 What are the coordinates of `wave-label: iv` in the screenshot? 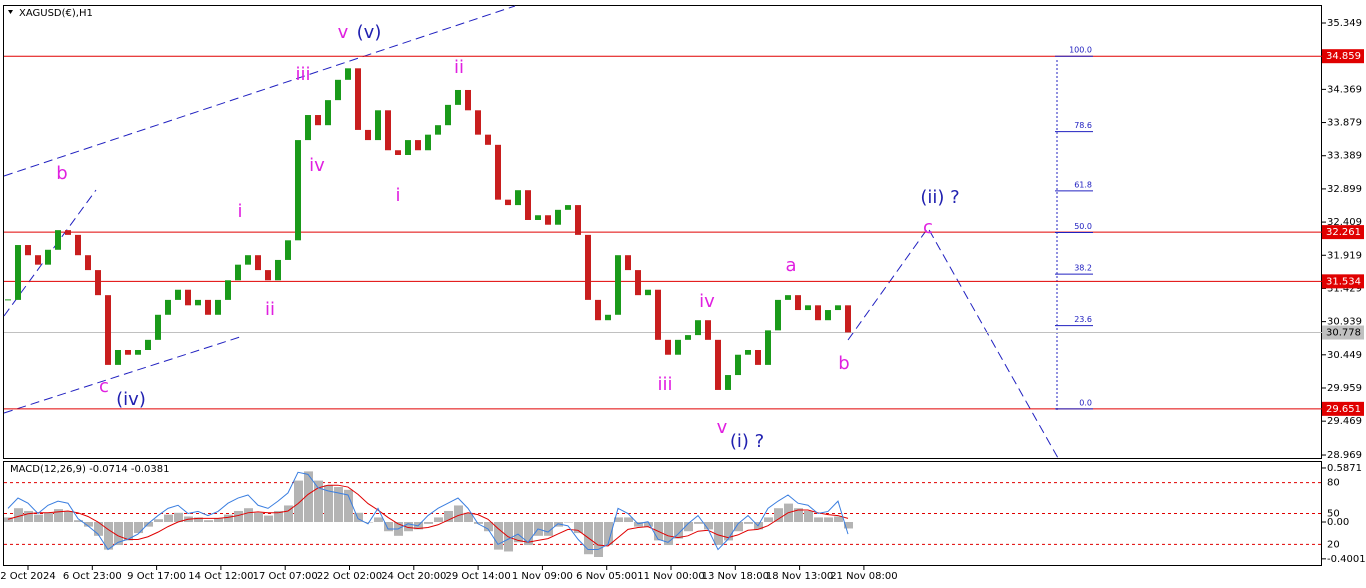 It's located at (317, 165).